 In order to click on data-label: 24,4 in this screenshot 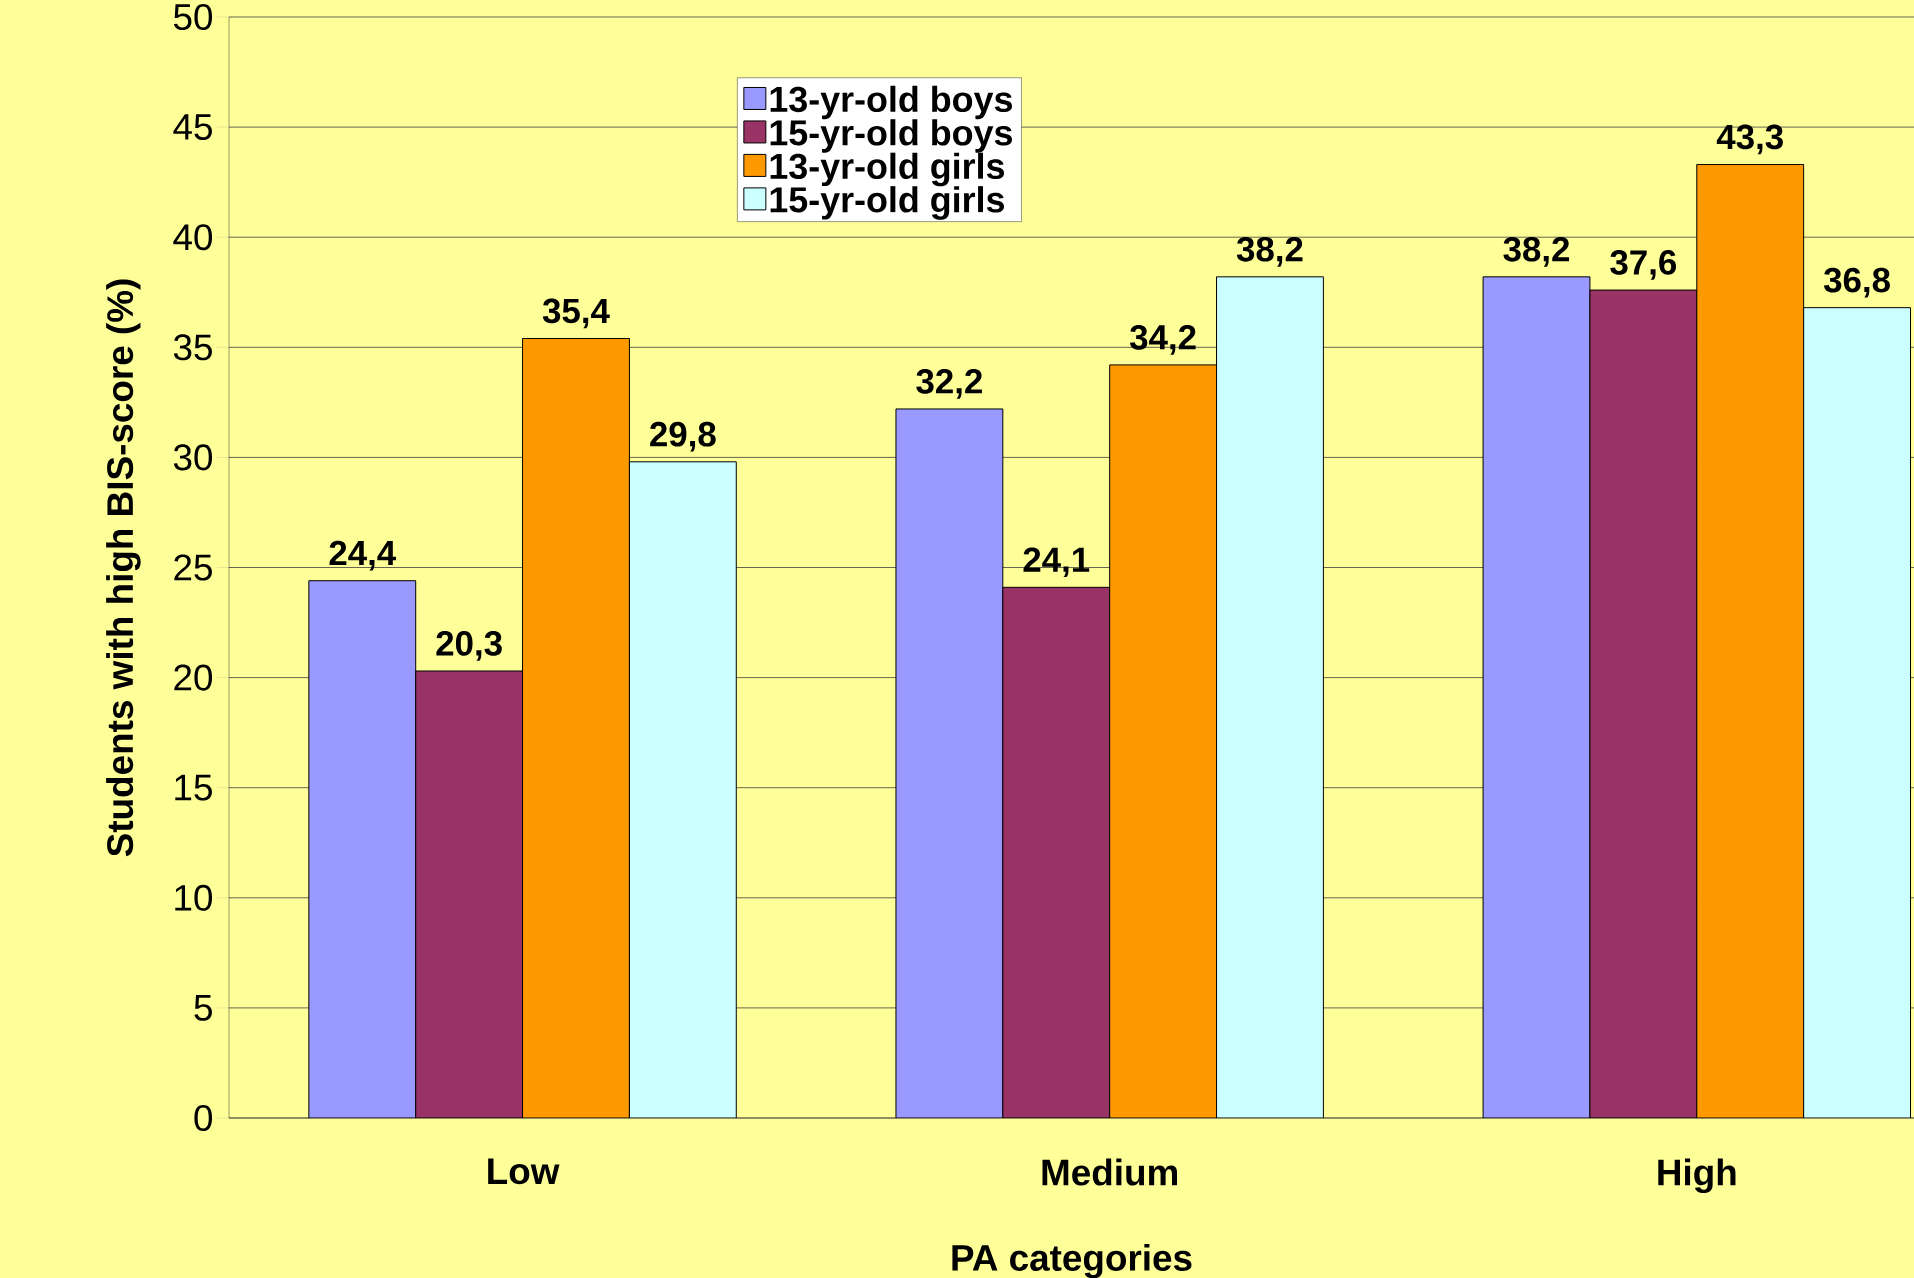, I will do `click(363, 555)`.